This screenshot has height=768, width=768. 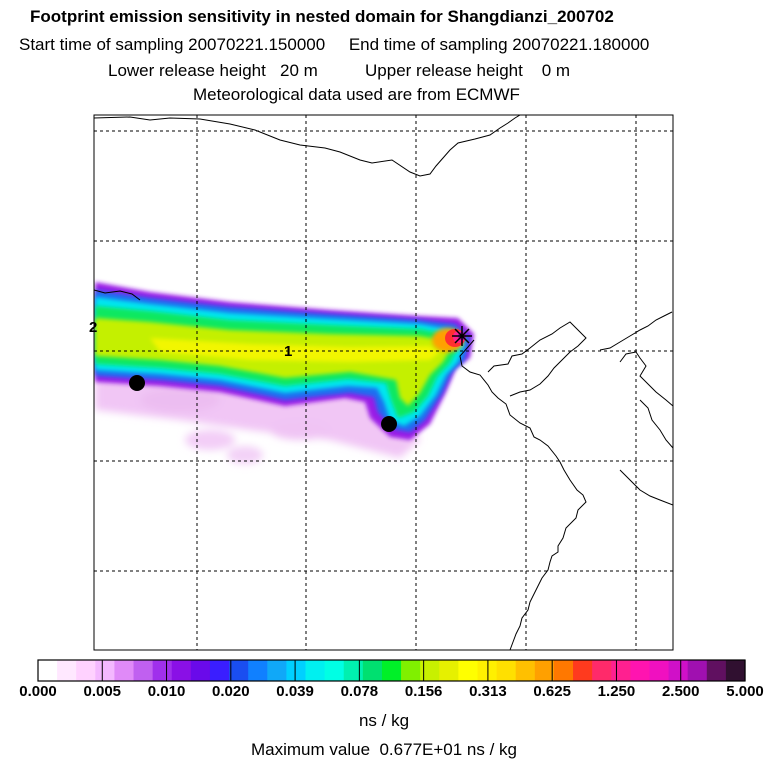 I want to click on colorbar-tick-label: 0.313, so click(x=488, y=691).